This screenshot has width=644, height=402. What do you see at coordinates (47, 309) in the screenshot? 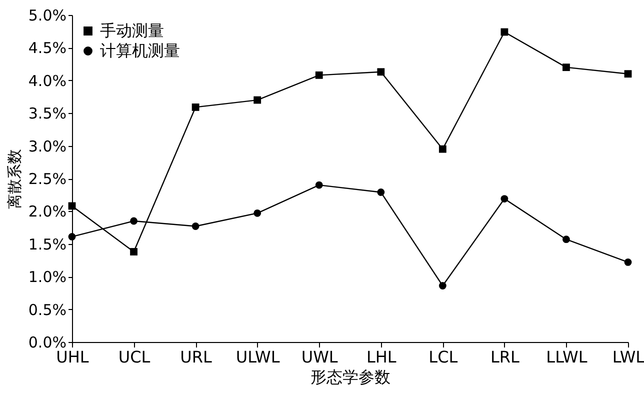
I see `y-tick-label: 0.5%` at bounding box center [47, 309].